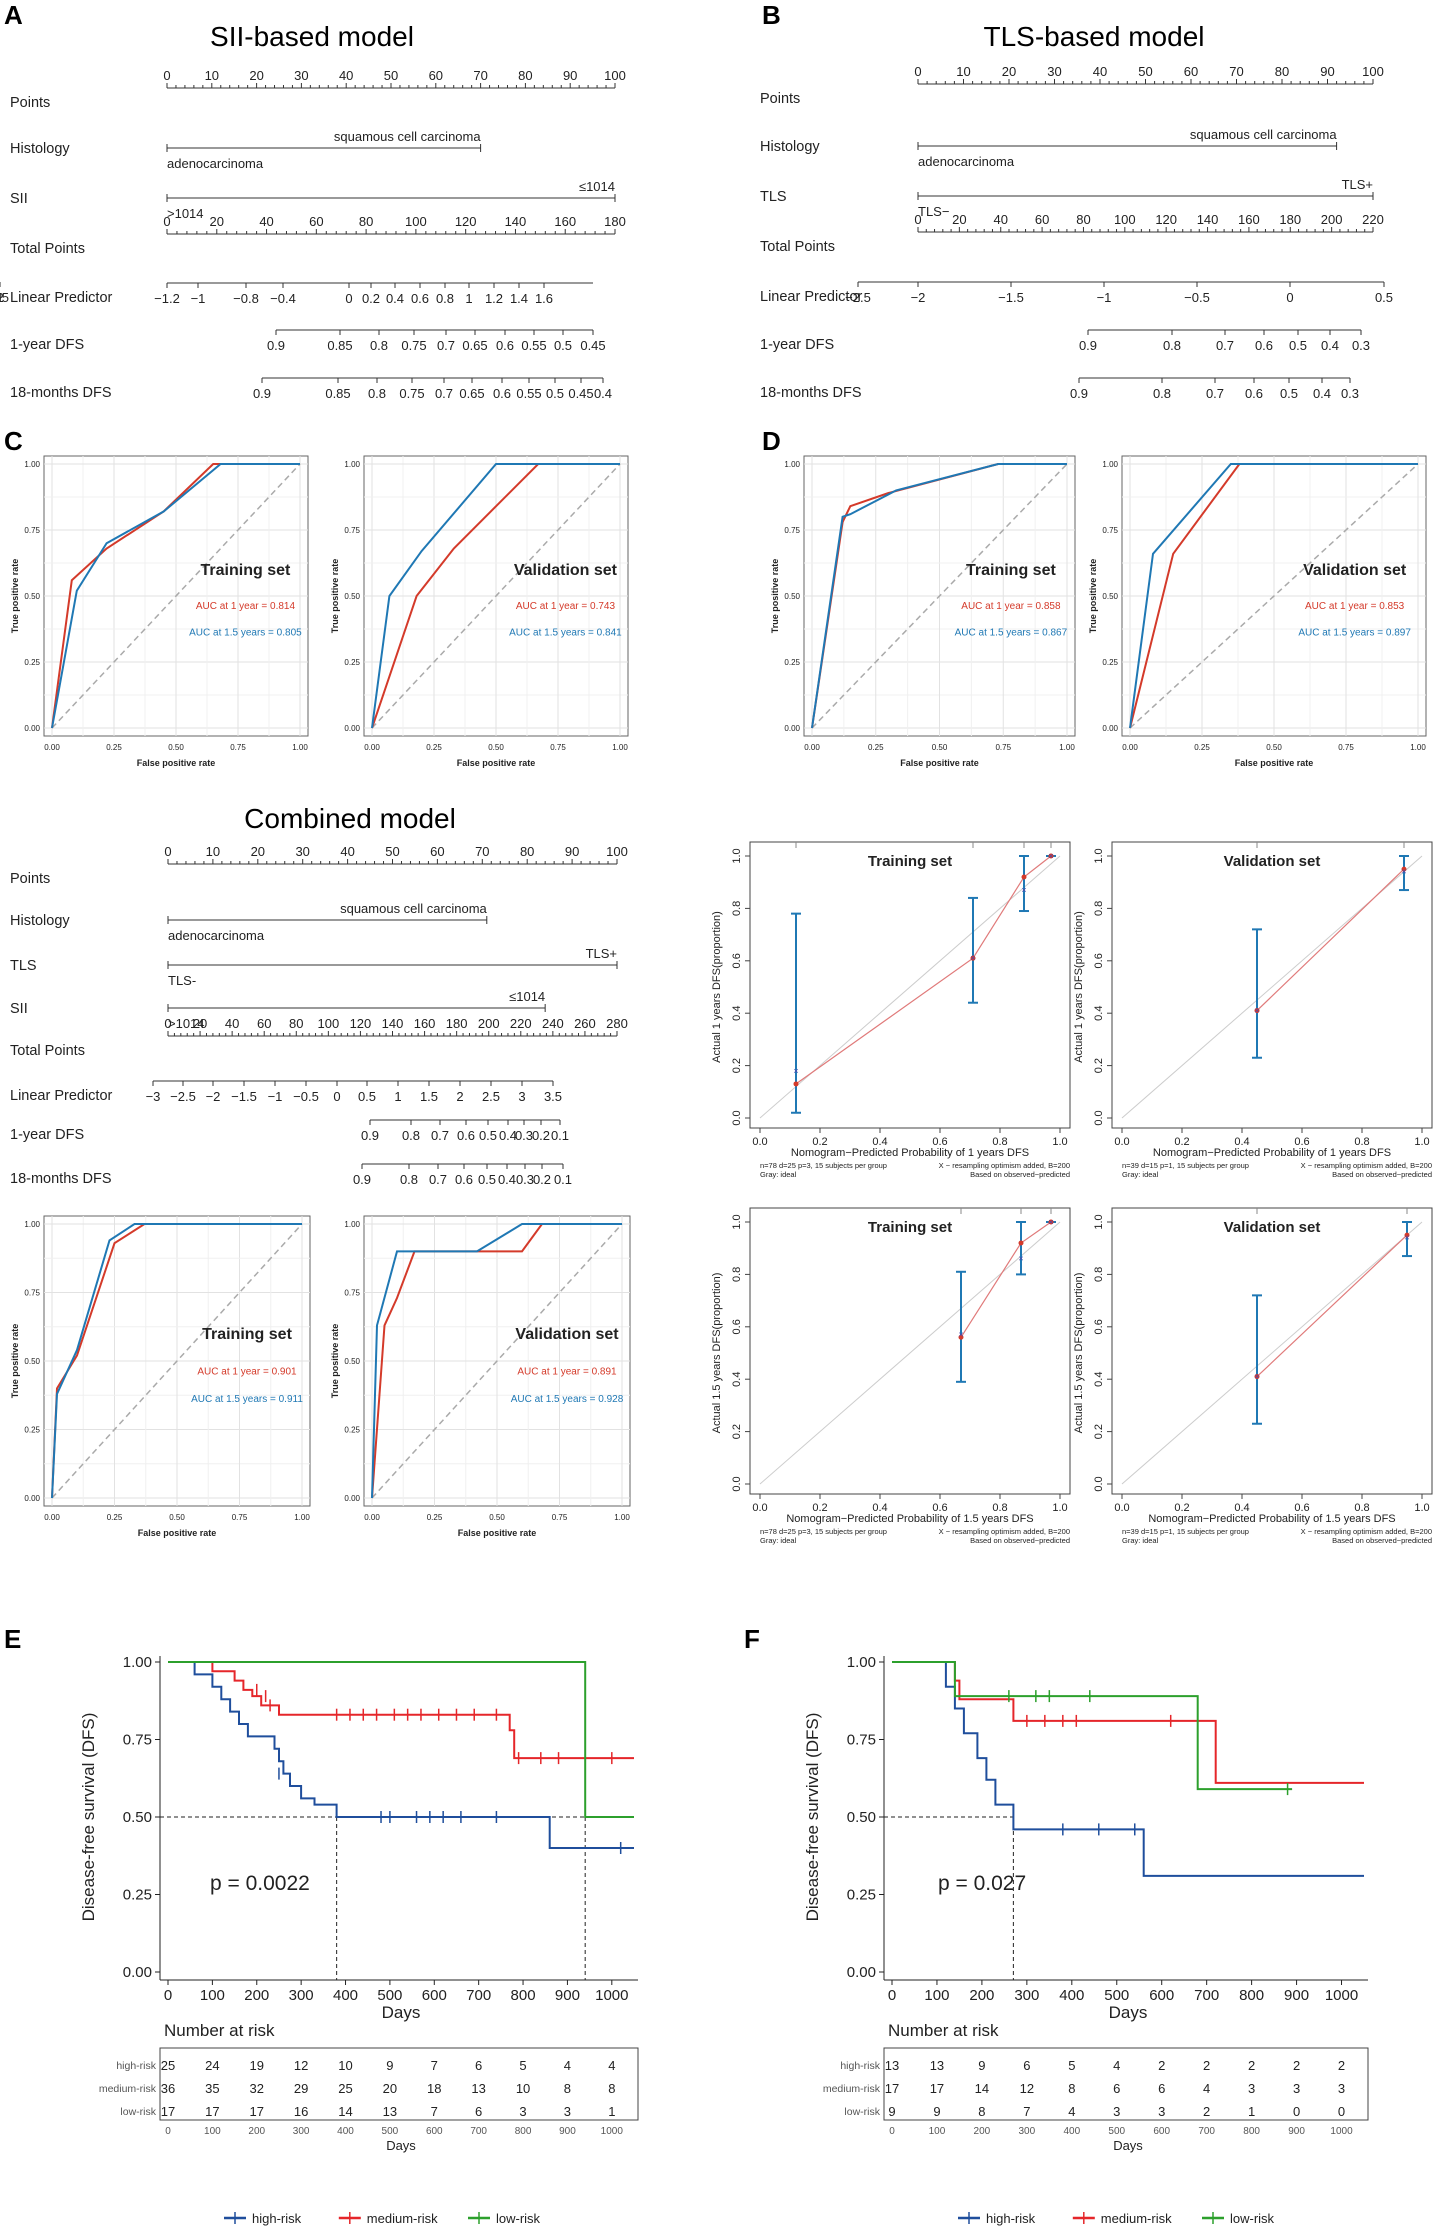 This screenshot has width=1435, height=2233. What do you see at coordinates (52, 1517) in the screenshot?
I see `x-tick-label: 0.00` at bounding box center [52, 1517].